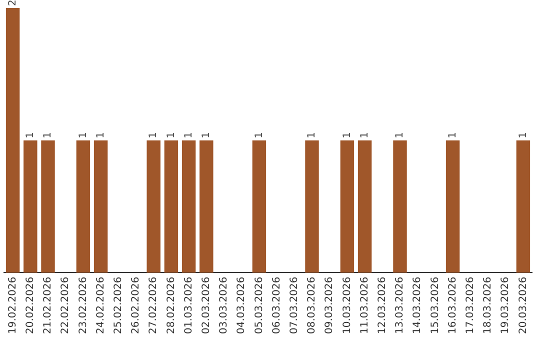  What do you see at coordinates (171, 305) in the screenshot?
I see `x-tick-label: 28.02.2026` at bounding box center [171, 305].